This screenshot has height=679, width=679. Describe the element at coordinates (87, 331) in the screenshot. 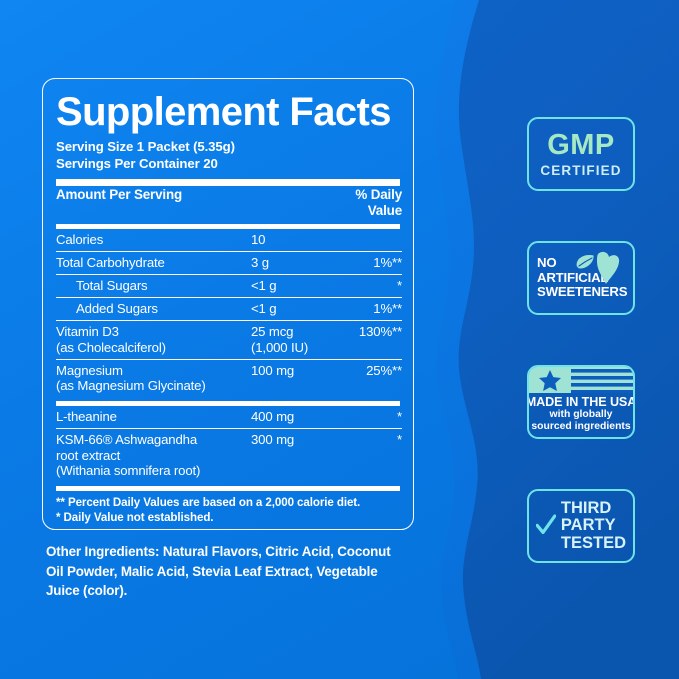

I see `nutrient-name: Vitamin D3` at that location.